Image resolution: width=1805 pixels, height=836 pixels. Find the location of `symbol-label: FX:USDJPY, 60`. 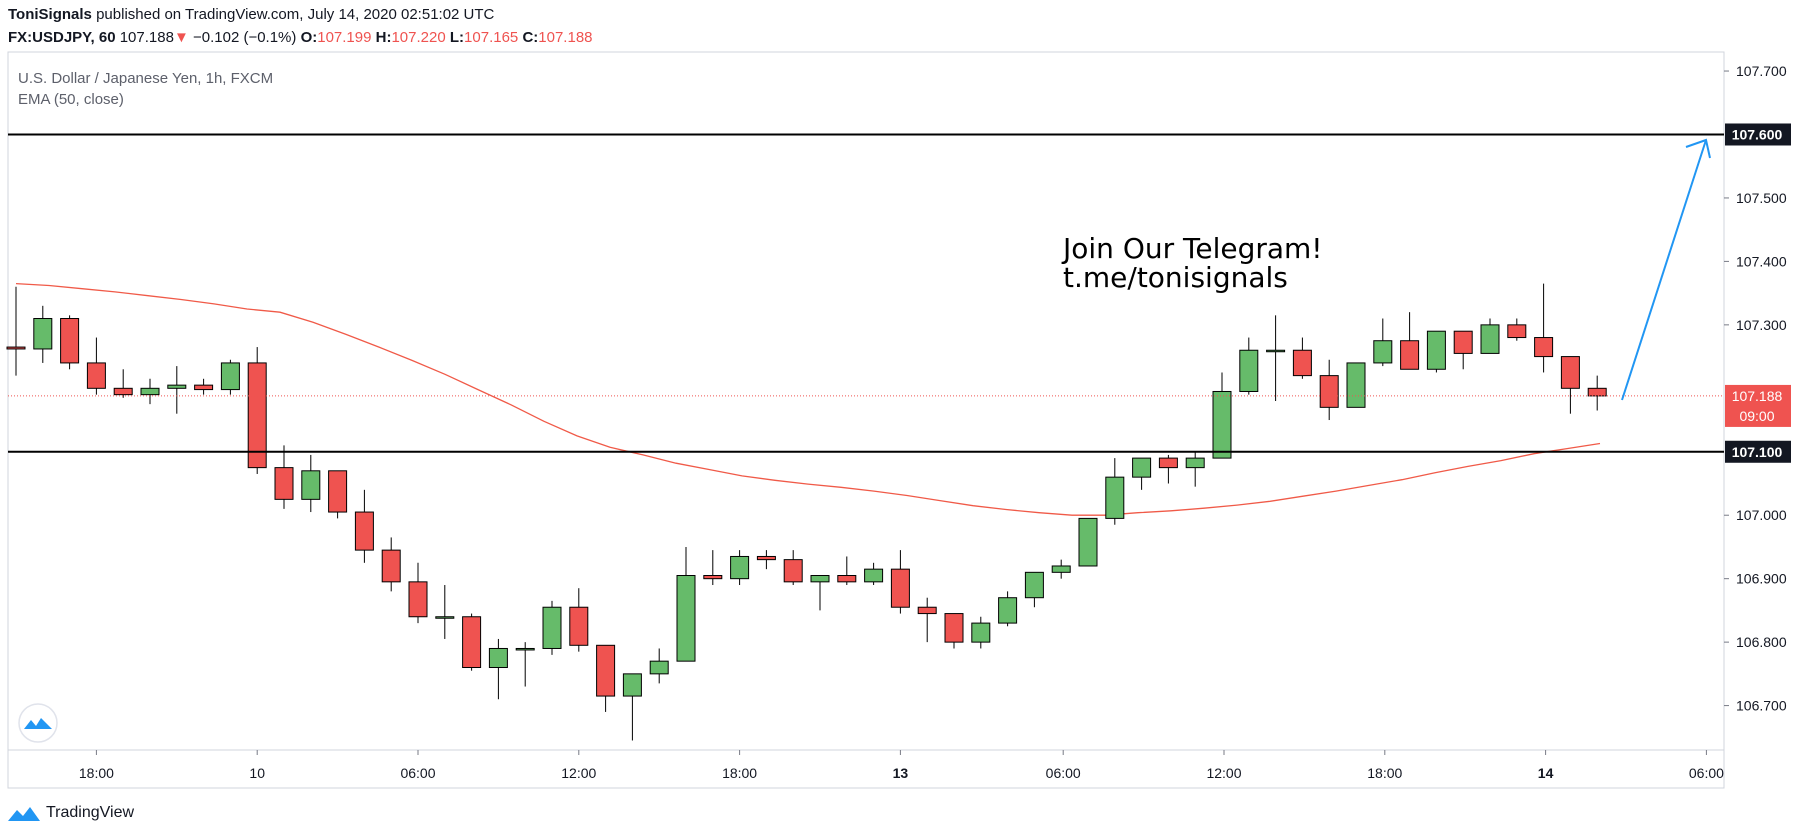

symbol-label: FX:USDJPY, 60 is located at coordinates (62, 37).